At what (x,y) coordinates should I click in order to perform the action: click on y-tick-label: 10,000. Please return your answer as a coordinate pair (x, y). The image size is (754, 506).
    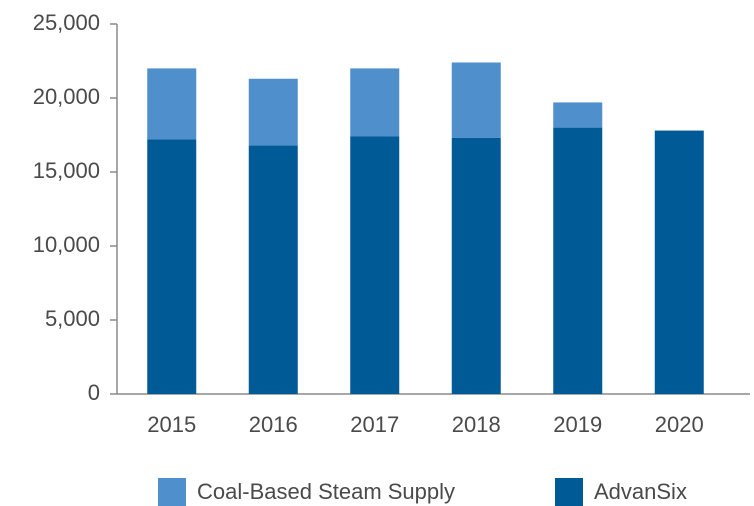
    Looking at the image, I should click on (66, 244).